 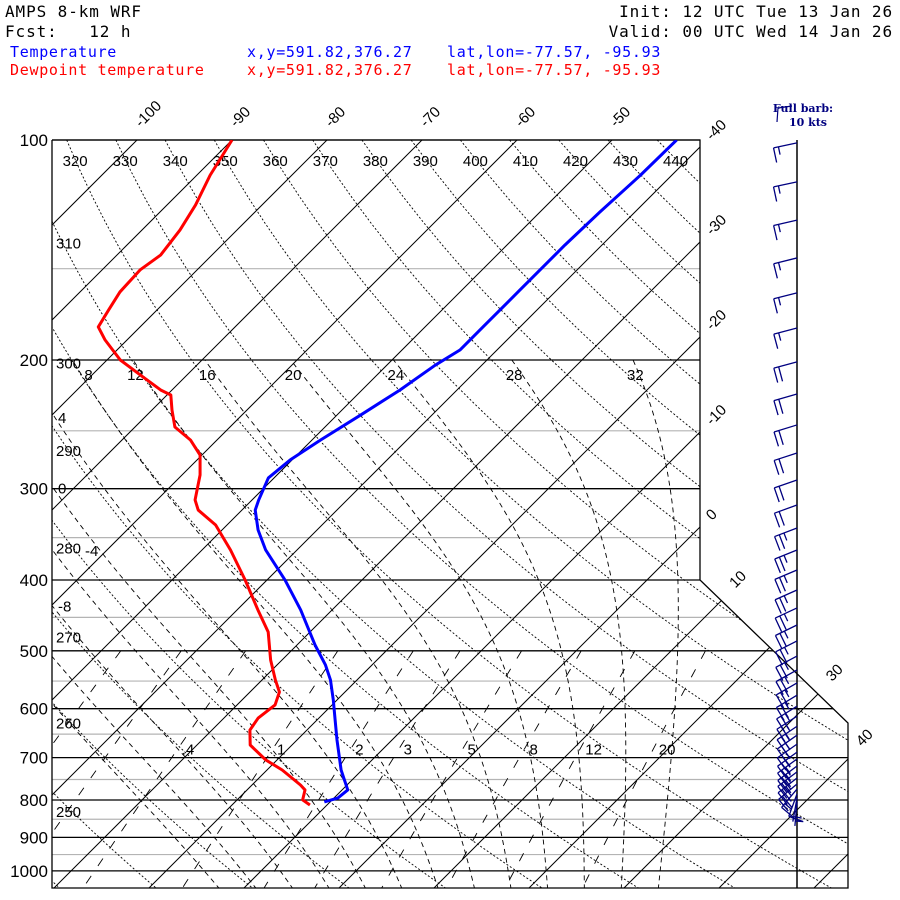 I want to click on barb-legend-line1: Full barb:, so click(x=803, y=108).